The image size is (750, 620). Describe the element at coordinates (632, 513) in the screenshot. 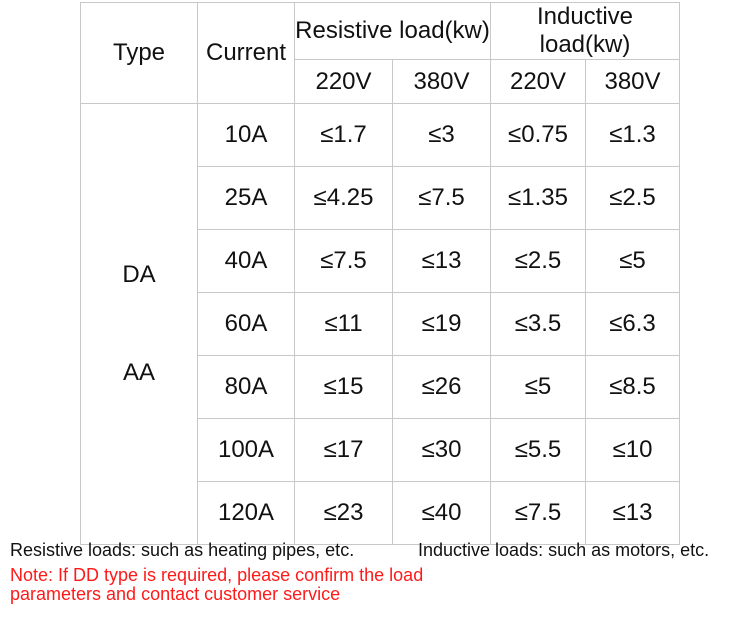

I see `inductive-380v-cell: ≤13` at that location.